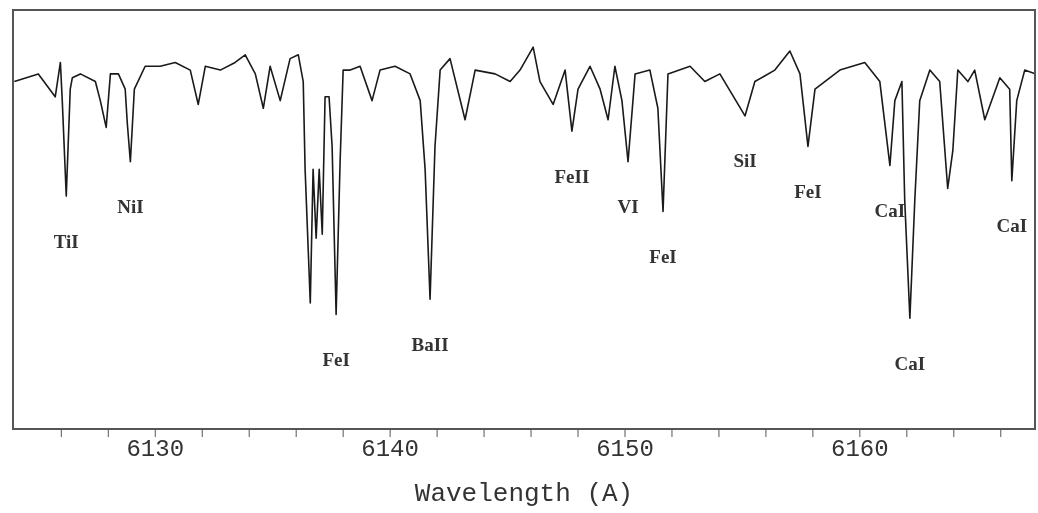 This screenshot has width=1038, height=513. Describe the element at coordinates (628, 207) in the screenshot. I see `annotation: VI` at that location.